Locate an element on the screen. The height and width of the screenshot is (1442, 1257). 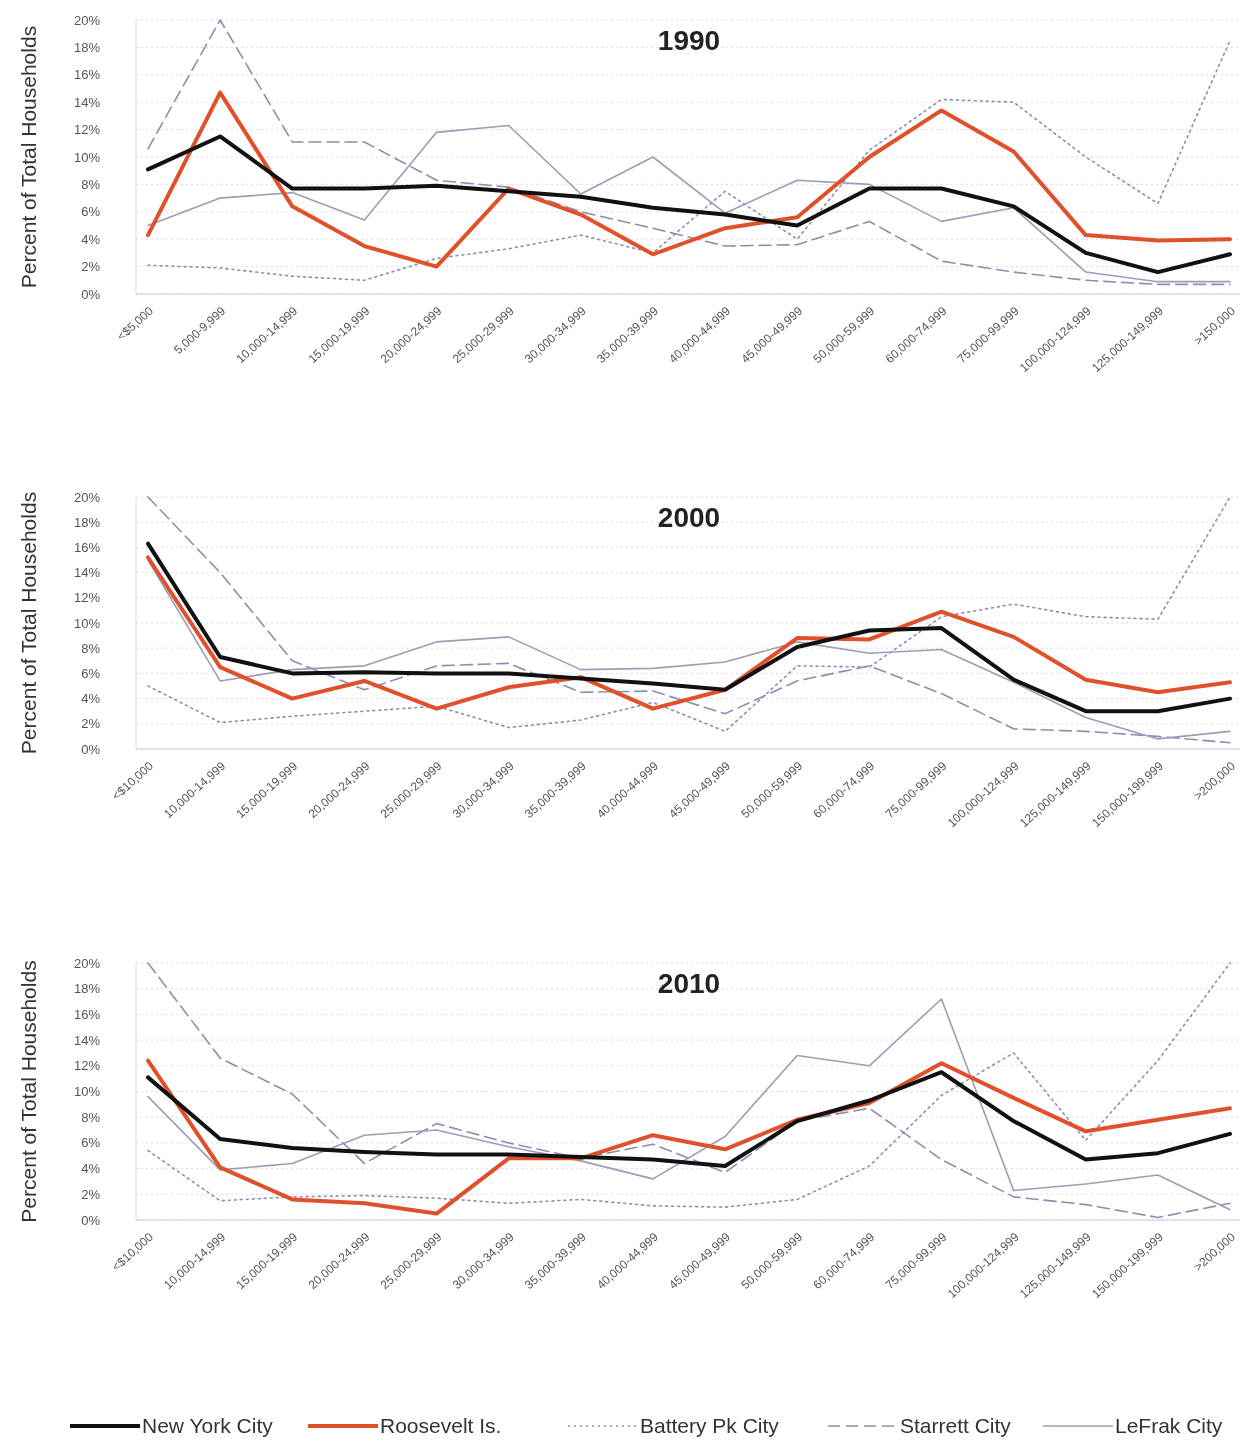
legend-label: Battery Pk City is located at coordinates (710, 1426).